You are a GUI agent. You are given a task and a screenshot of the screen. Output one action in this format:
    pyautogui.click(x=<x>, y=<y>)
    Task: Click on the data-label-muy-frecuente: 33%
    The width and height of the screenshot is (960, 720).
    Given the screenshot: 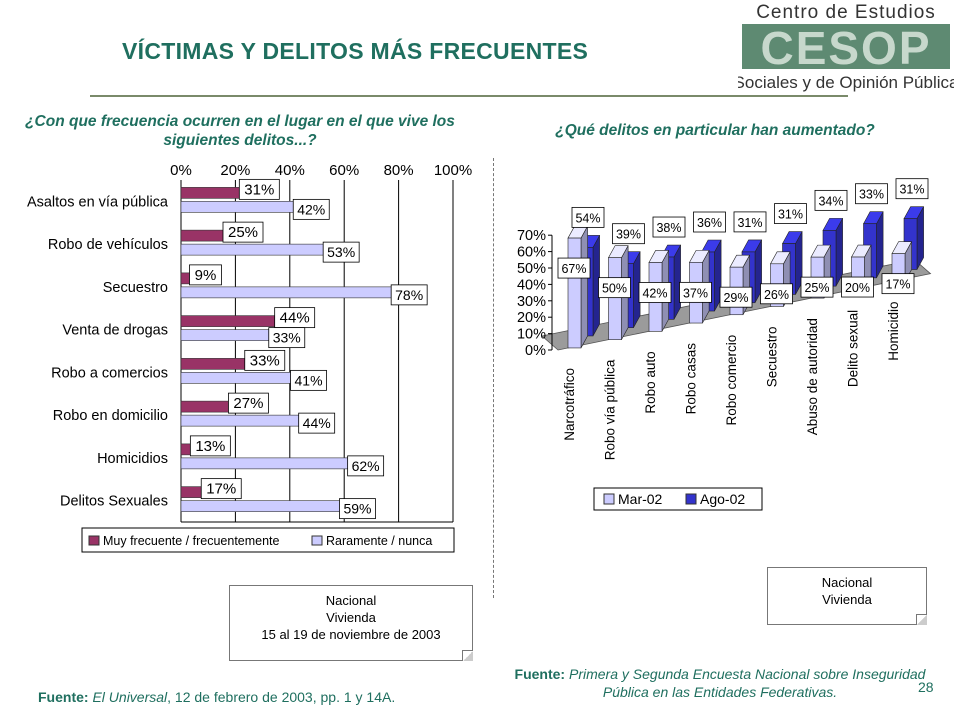 What is the action you would take?
    pyautogui.click(x=265, y=360)
    